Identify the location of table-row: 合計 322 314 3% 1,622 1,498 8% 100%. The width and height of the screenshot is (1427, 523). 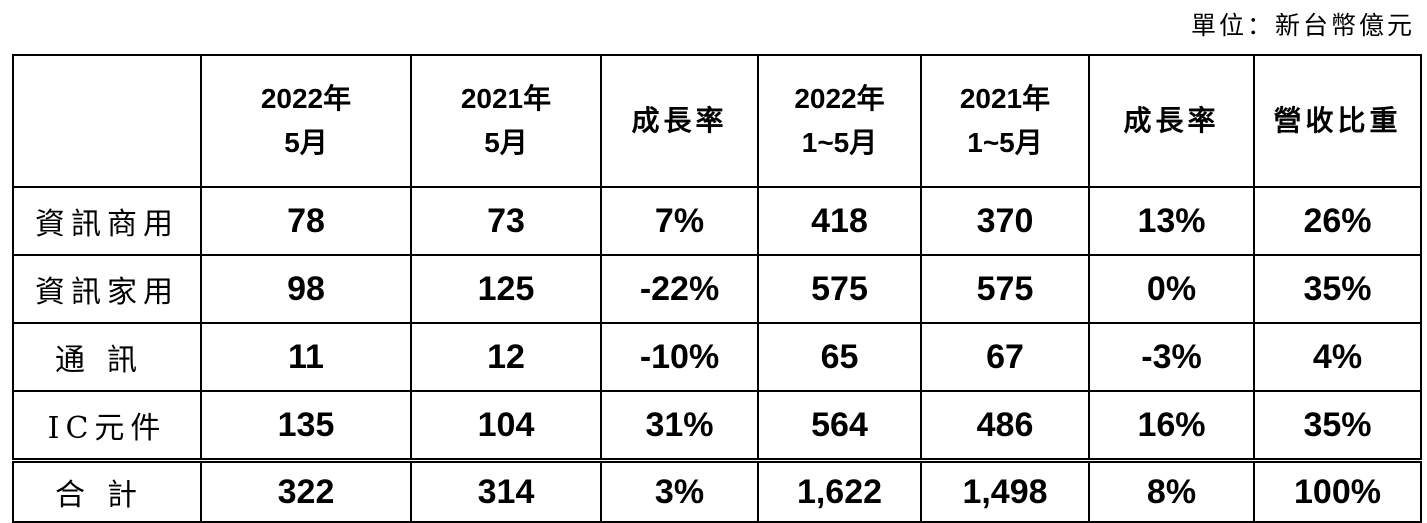
(717, 490).